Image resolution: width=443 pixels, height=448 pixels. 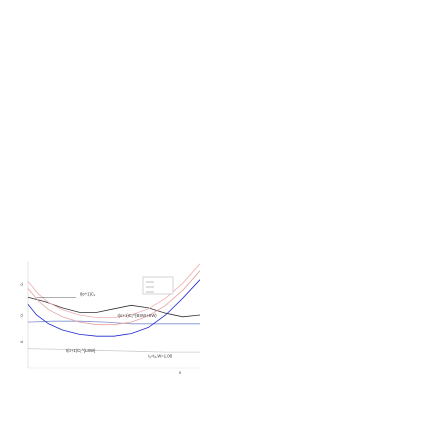 I want to click on annotation-label: I(σ+1)C₁, so click(x=88, y=294).